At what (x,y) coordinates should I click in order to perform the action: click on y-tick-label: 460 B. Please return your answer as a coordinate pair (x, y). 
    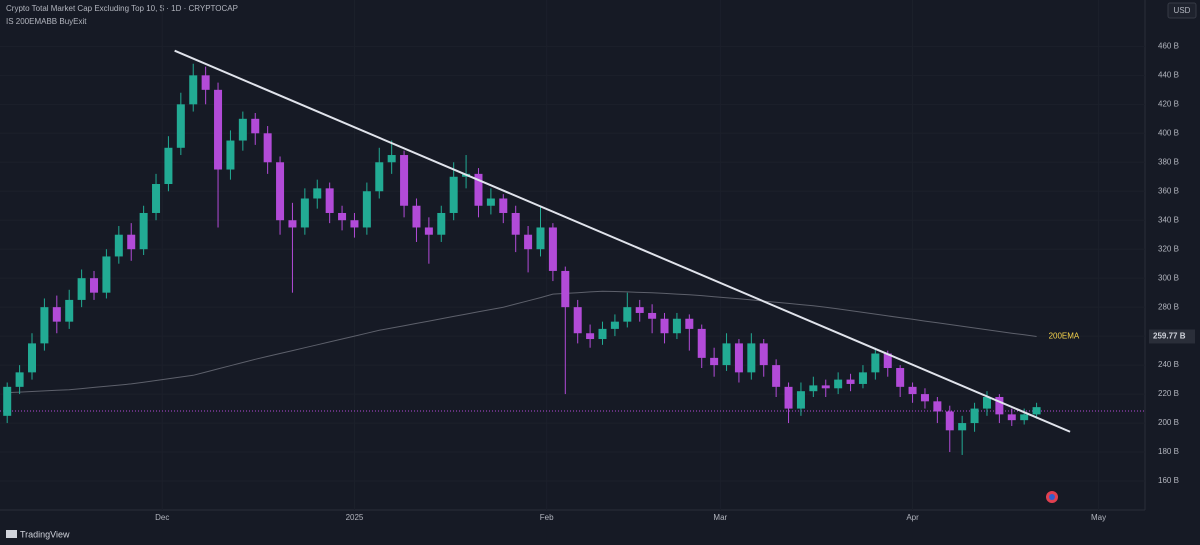
    Looking at the image, I should click on (1168, 45).